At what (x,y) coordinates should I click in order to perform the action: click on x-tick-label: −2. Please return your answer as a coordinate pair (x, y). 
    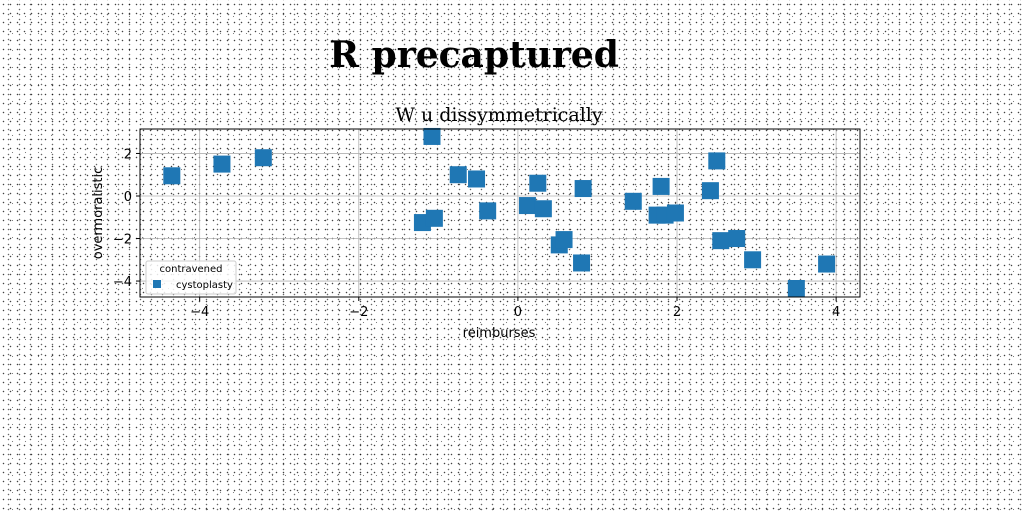
    Looking at the image, I should click on (358, 312).